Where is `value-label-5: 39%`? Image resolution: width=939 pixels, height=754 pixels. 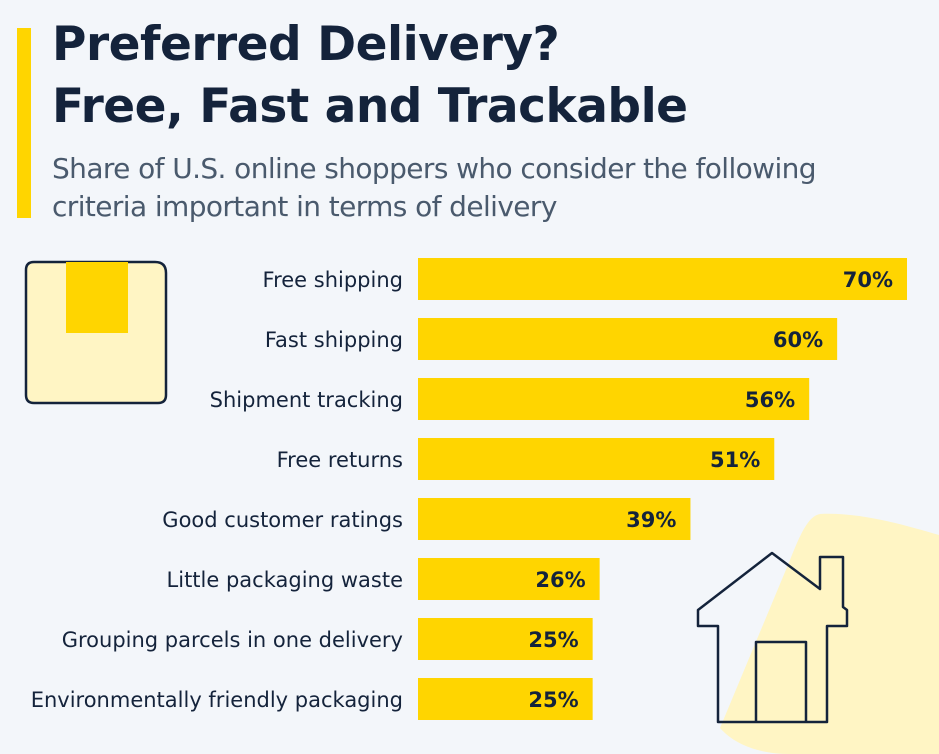 value-label-5: 39% is located at coordinates (651, 520).